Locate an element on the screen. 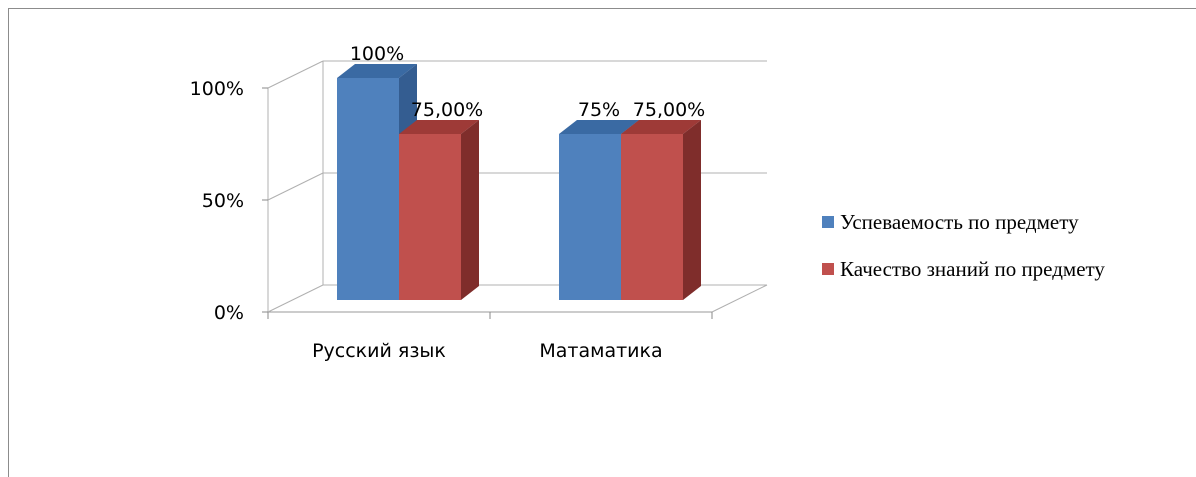  x-tick-label-1: Матаматика is located at coordinates (600, 351).